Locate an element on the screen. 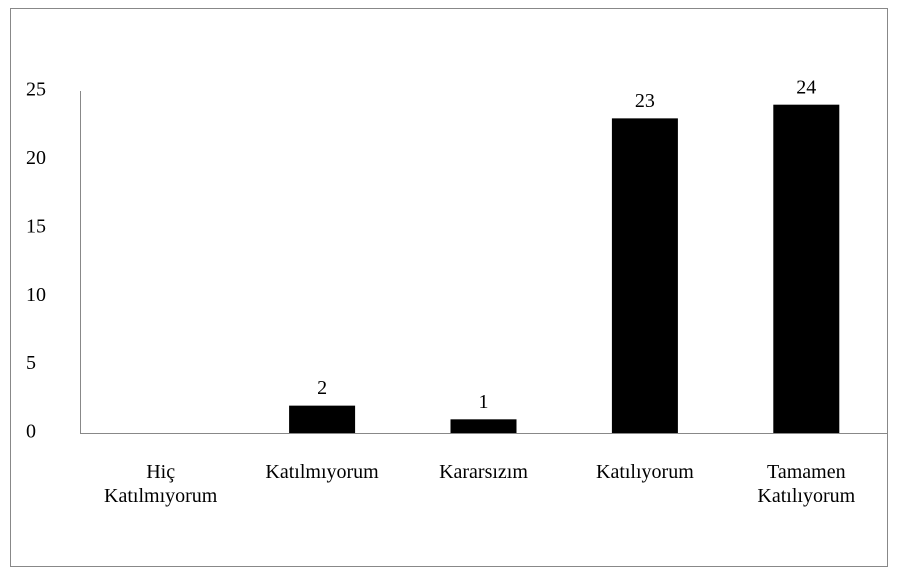 The height and width of the screenshot is (568, 899). x-tick-label: Tamamen Katılıyorum is located at coordinates (806, 484).